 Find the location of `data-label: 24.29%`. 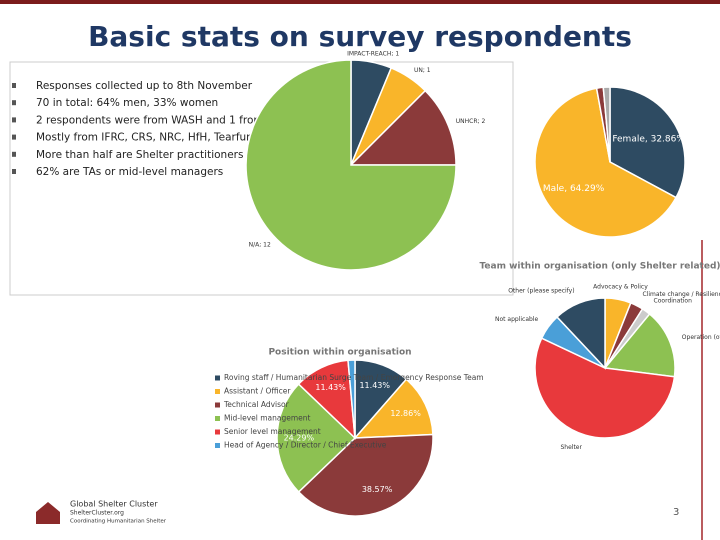

data-label: 24.29% is located at coordinates (299, 438).